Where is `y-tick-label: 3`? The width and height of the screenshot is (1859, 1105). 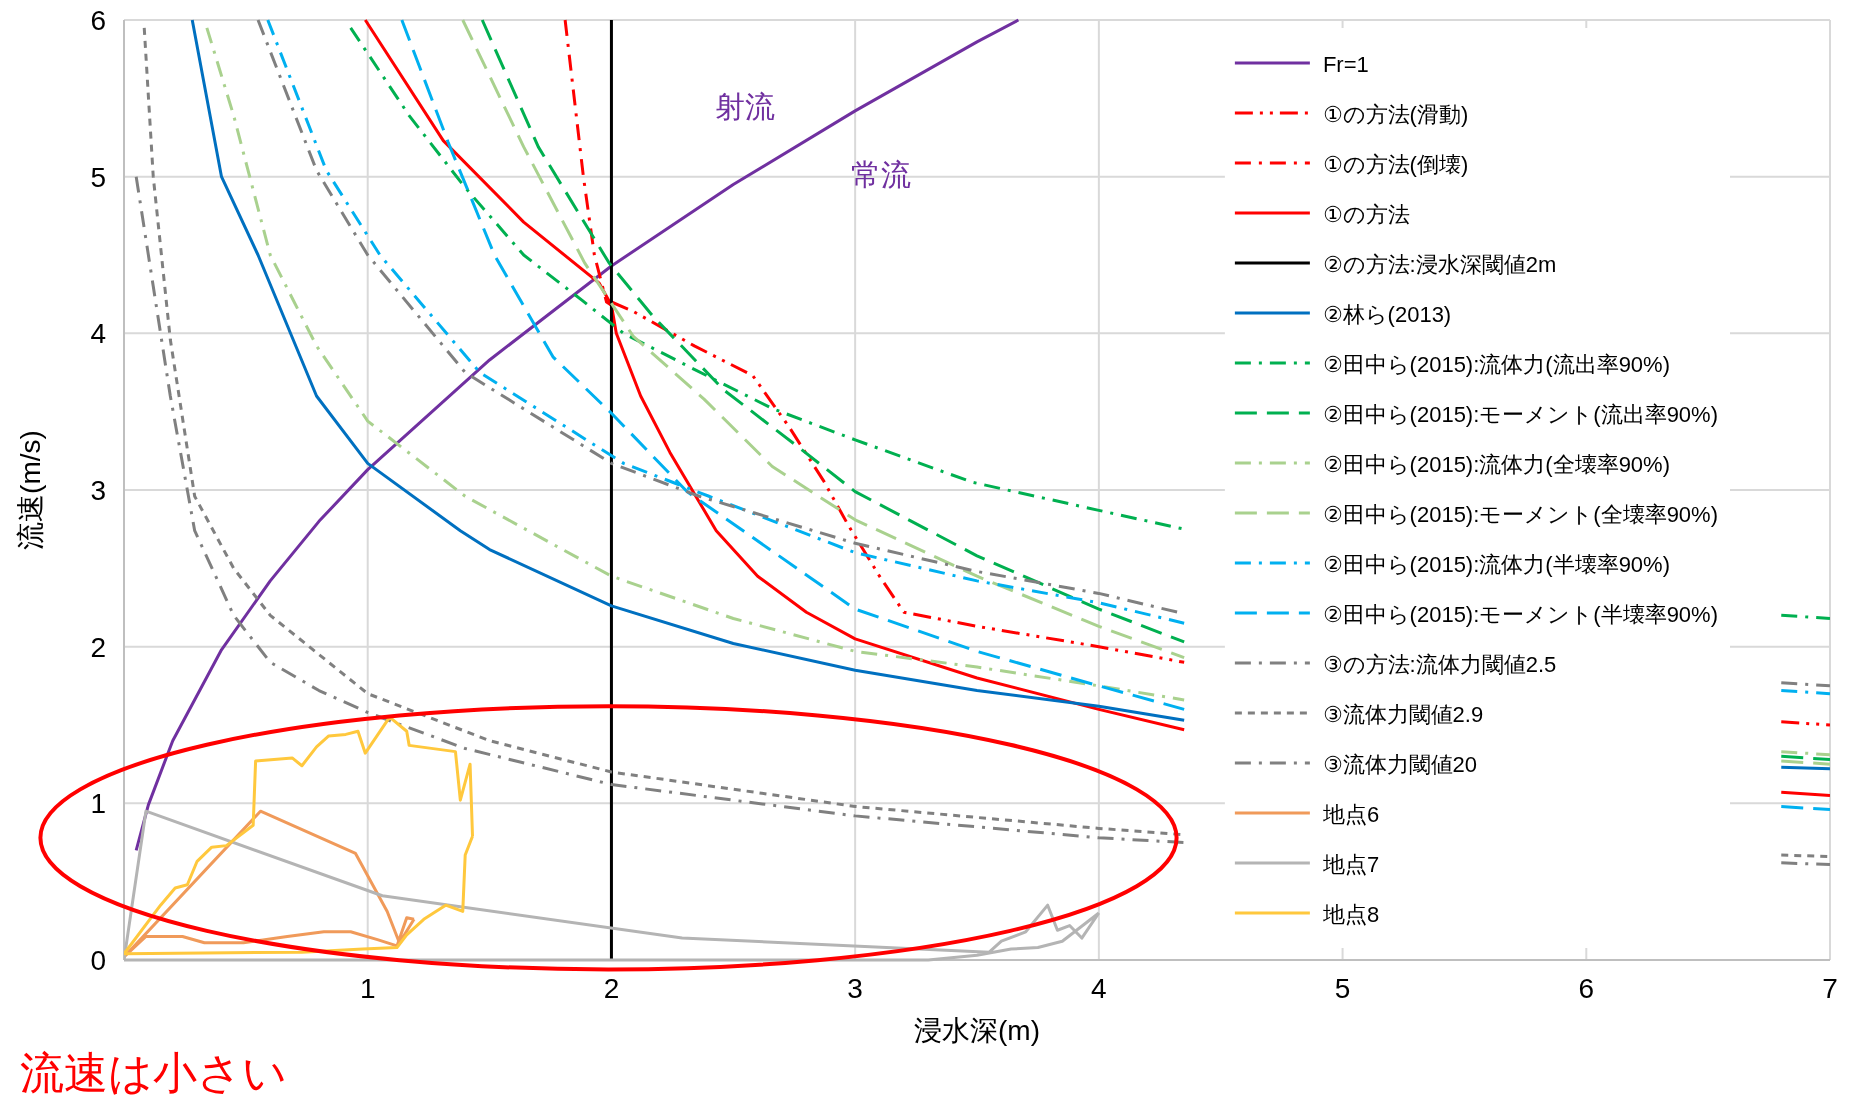 y-tick-label: 3 is located at coordinates (98, 490).